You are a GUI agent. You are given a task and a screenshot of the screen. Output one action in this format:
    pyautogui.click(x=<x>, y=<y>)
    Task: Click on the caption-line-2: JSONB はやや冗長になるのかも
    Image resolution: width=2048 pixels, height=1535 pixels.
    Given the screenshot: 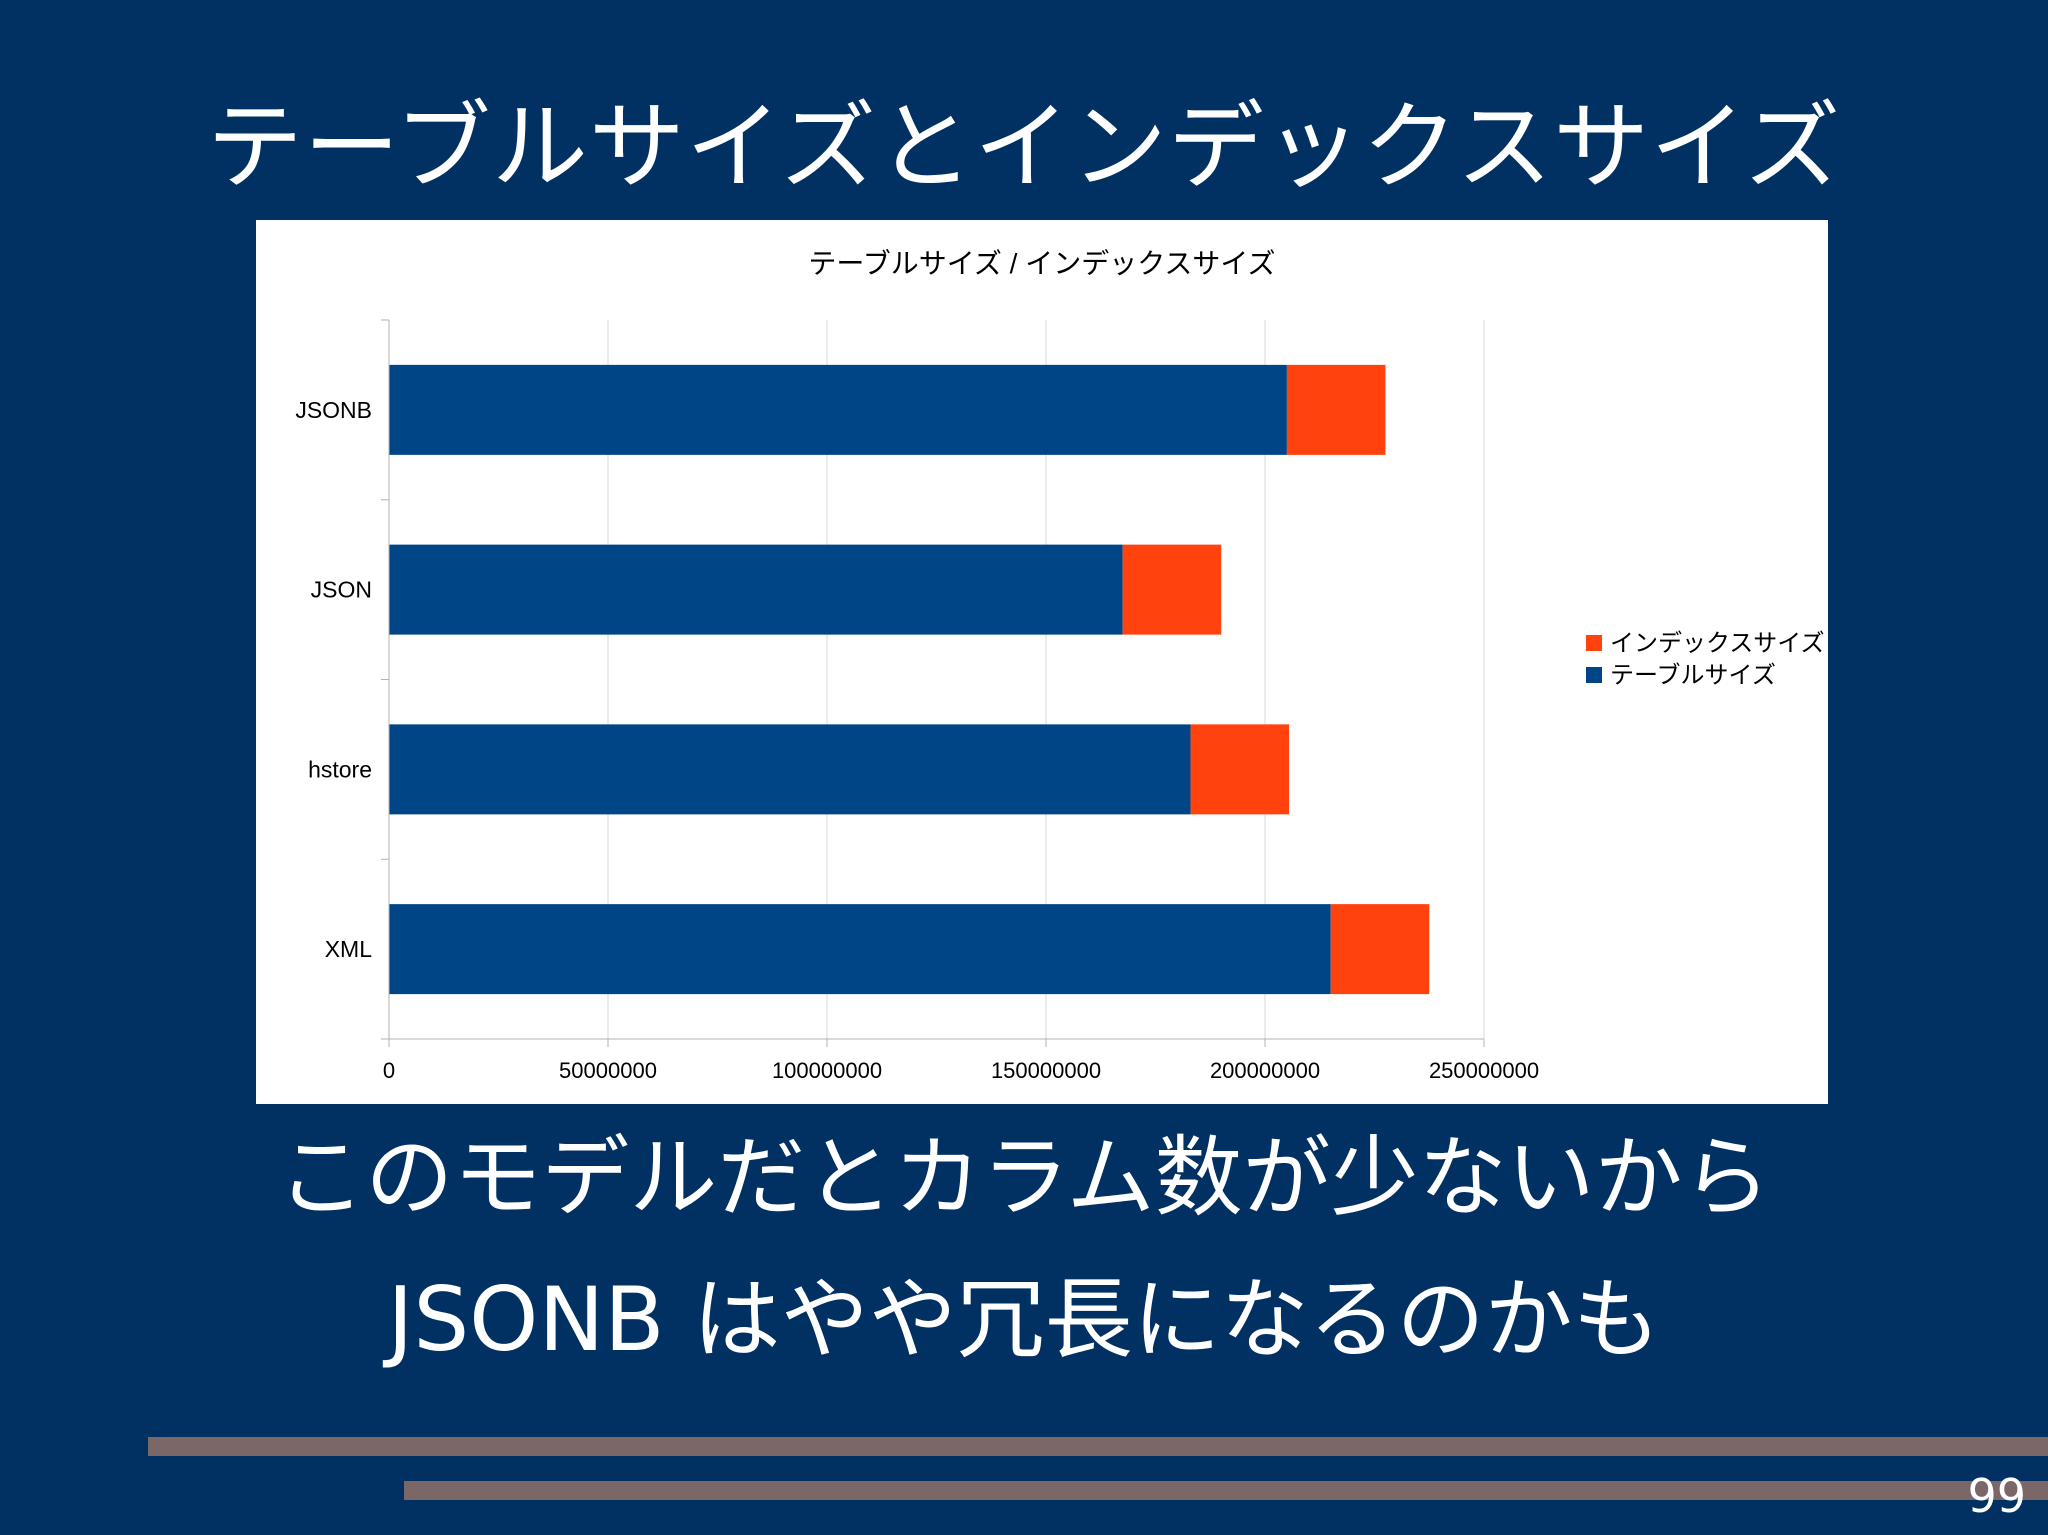 What is the action you would take?
    pyautogui.click(x=1024, y=1319)
    